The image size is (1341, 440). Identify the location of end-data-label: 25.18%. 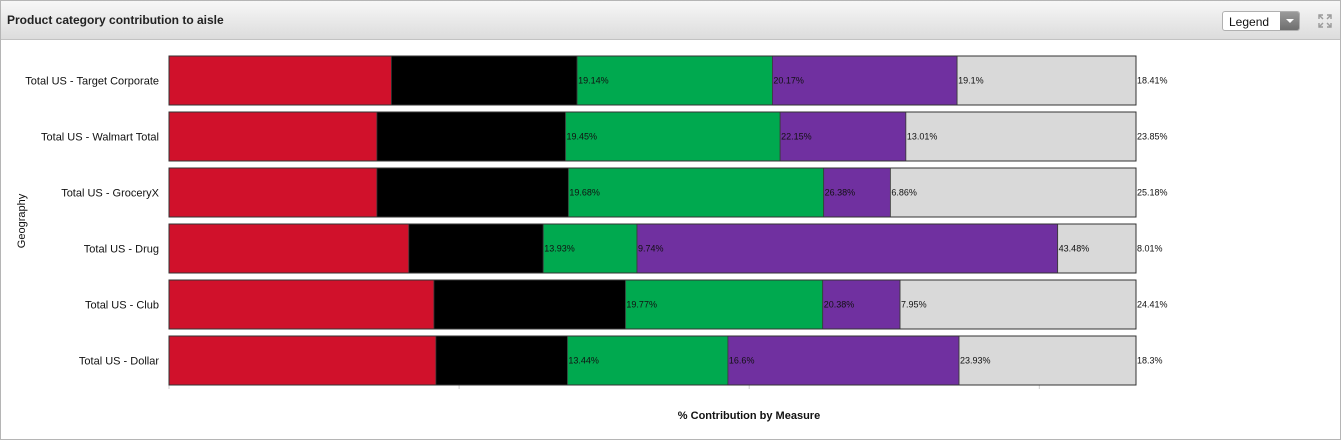
(1152, 193).